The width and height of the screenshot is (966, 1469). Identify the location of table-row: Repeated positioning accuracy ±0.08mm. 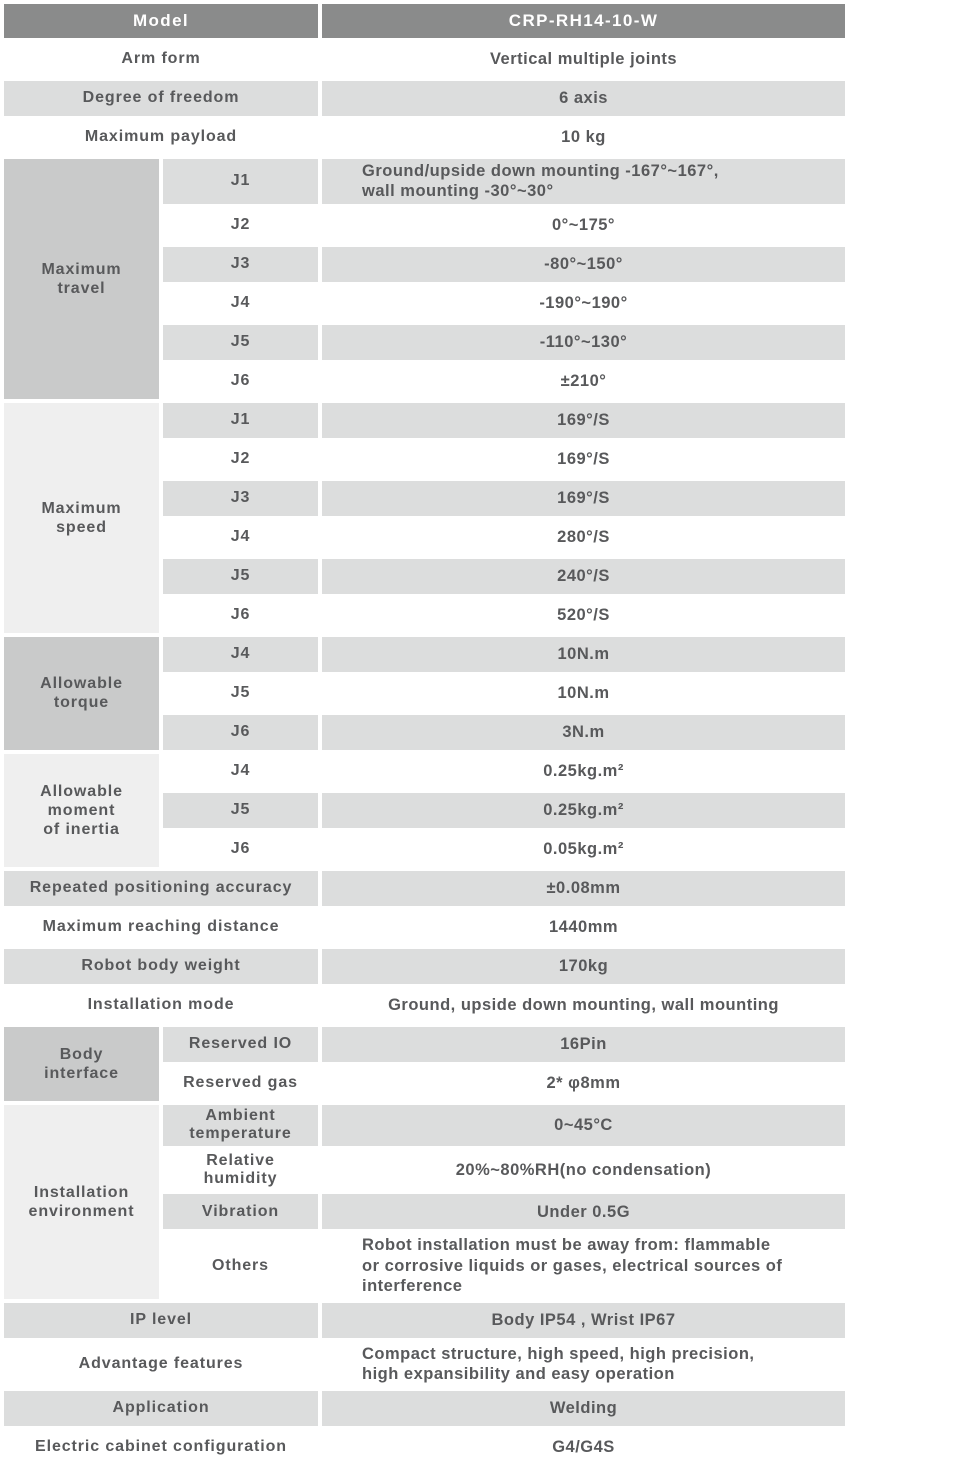
(425, 888).